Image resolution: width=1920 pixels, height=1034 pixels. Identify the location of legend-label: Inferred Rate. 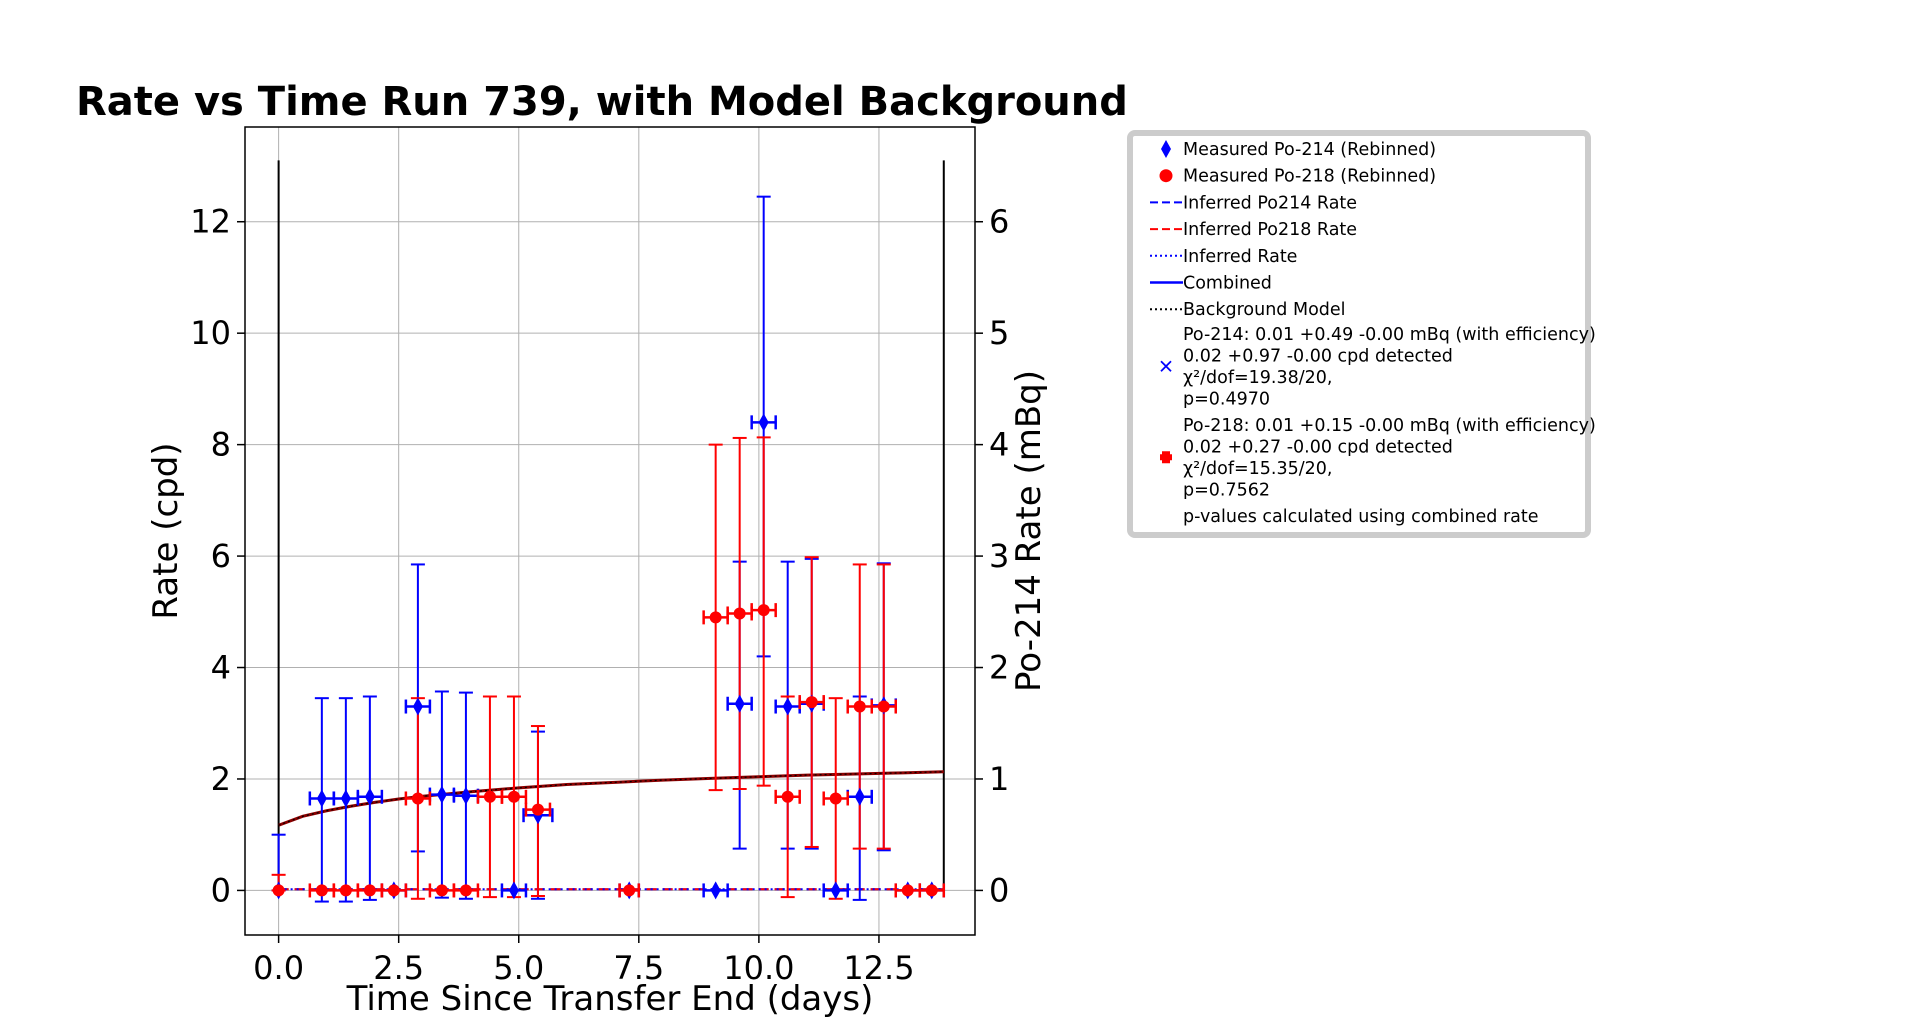
(1240, 257).